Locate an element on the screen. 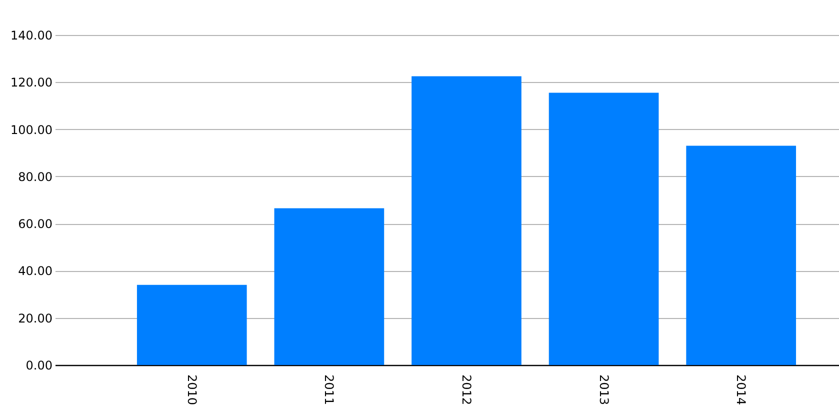  y-tick-label: 60.00 is located at coordinates (35, 224).